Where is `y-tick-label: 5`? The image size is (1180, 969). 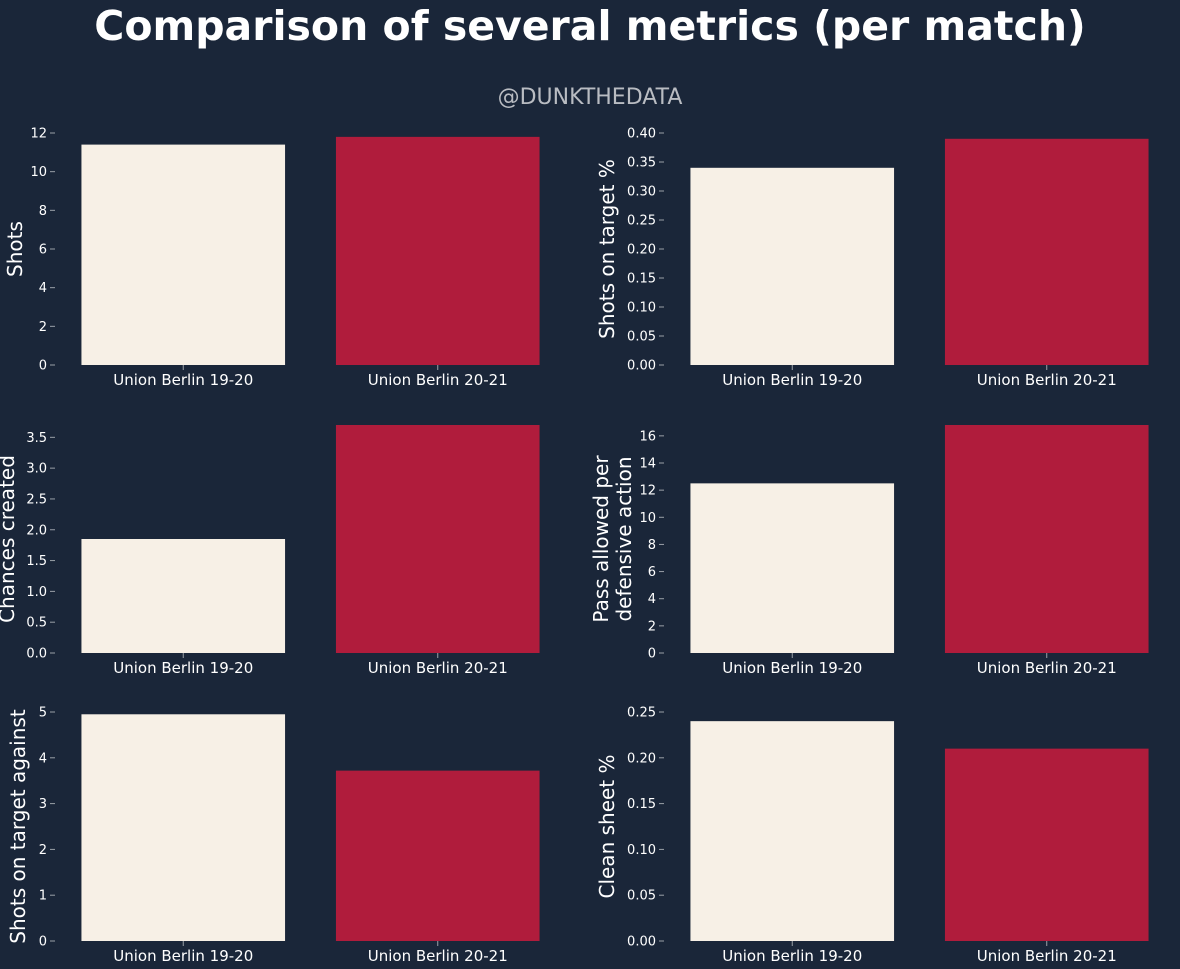 y-tick-label: 5 is located at coordinates (43, 713).